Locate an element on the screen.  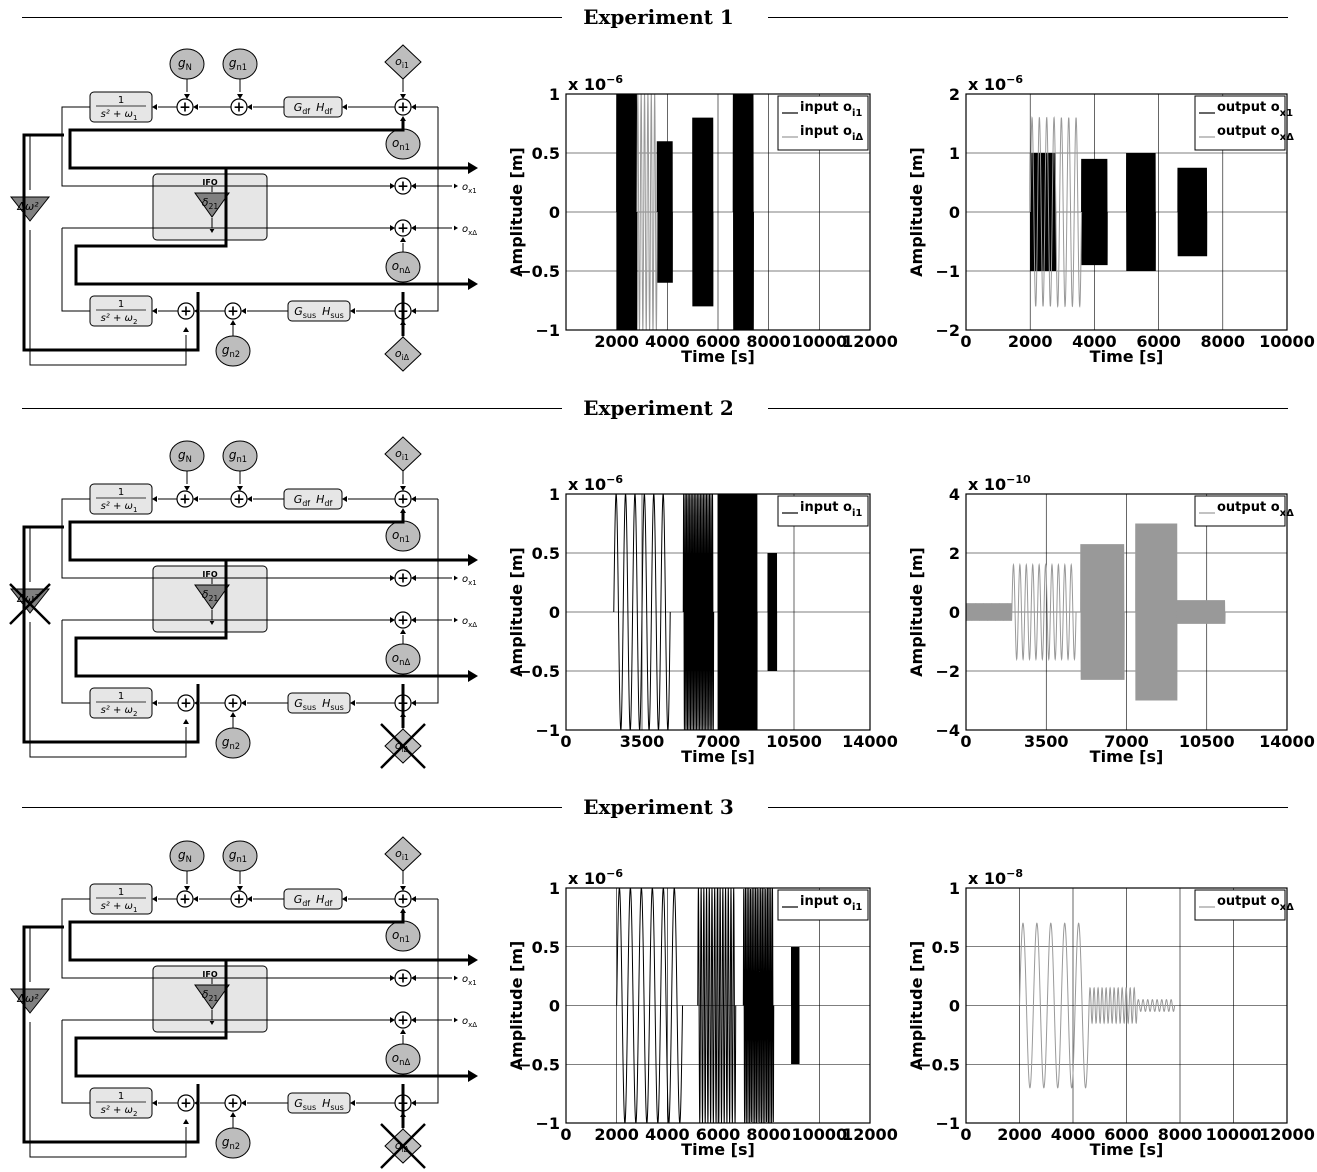
tf-block-2-denominator: s² + ω2 is located at coordinates (119, 319).